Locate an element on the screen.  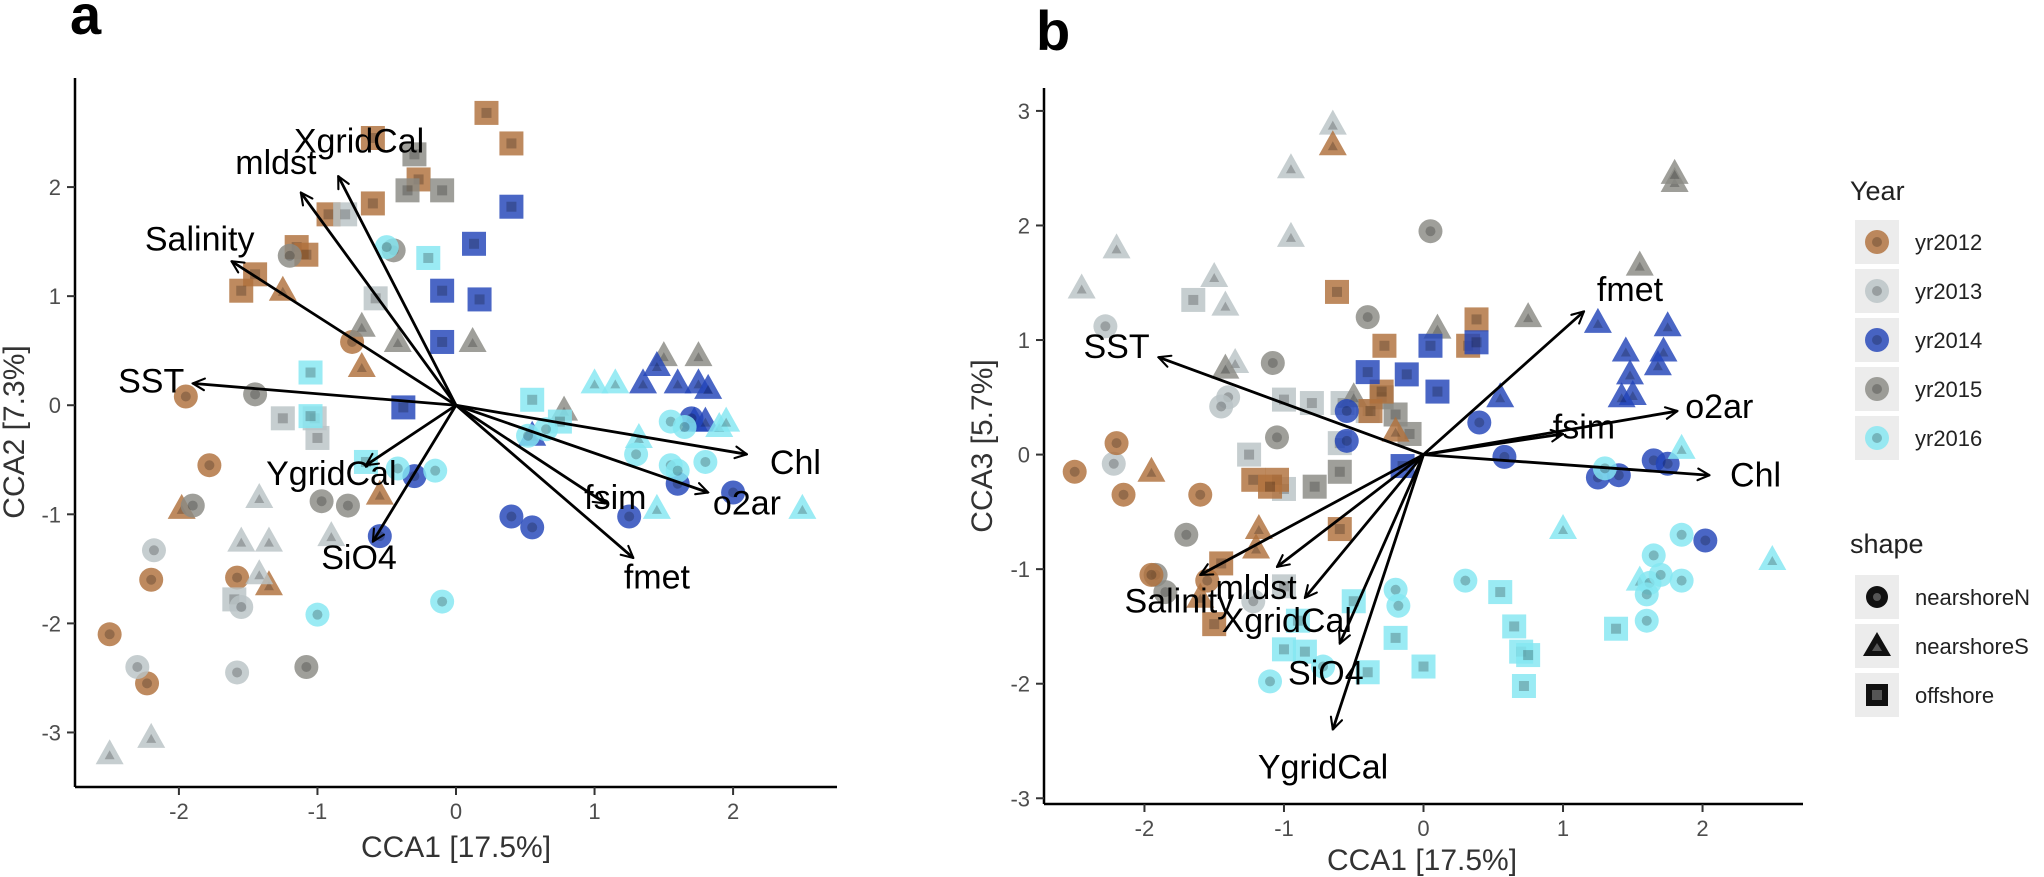
panel-a-vector-arrow-YgridCal is located at coordinates (411, 434).